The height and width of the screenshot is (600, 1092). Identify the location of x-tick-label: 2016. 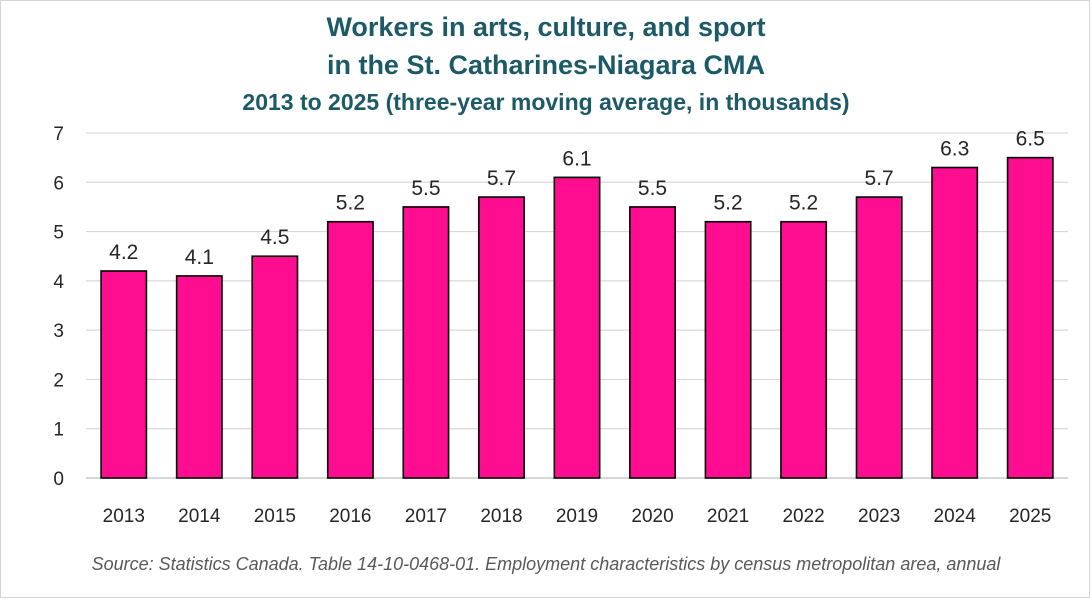
(350, 516).